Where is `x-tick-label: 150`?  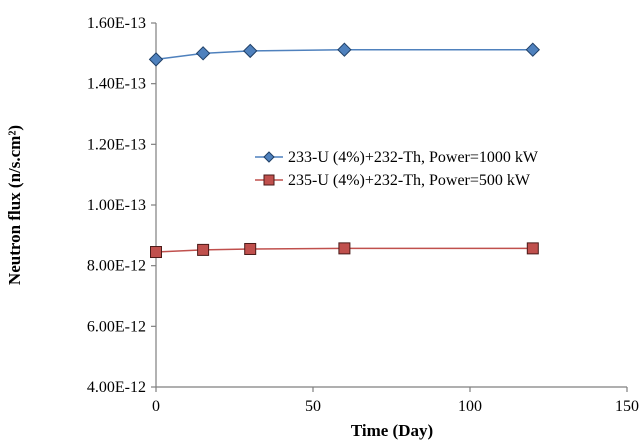
x-tick-label: 150 is located at coordinates (627, 406).